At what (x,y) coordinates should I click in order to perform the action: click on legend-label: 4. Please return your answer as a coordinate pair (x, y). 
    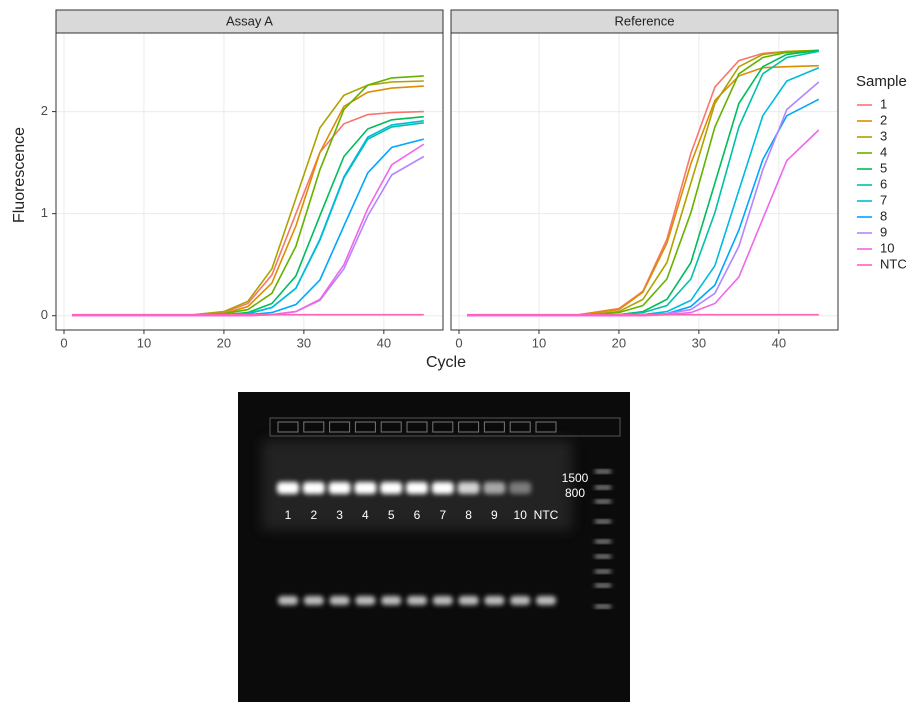
    Looking at the image, I should click on (883, 151).